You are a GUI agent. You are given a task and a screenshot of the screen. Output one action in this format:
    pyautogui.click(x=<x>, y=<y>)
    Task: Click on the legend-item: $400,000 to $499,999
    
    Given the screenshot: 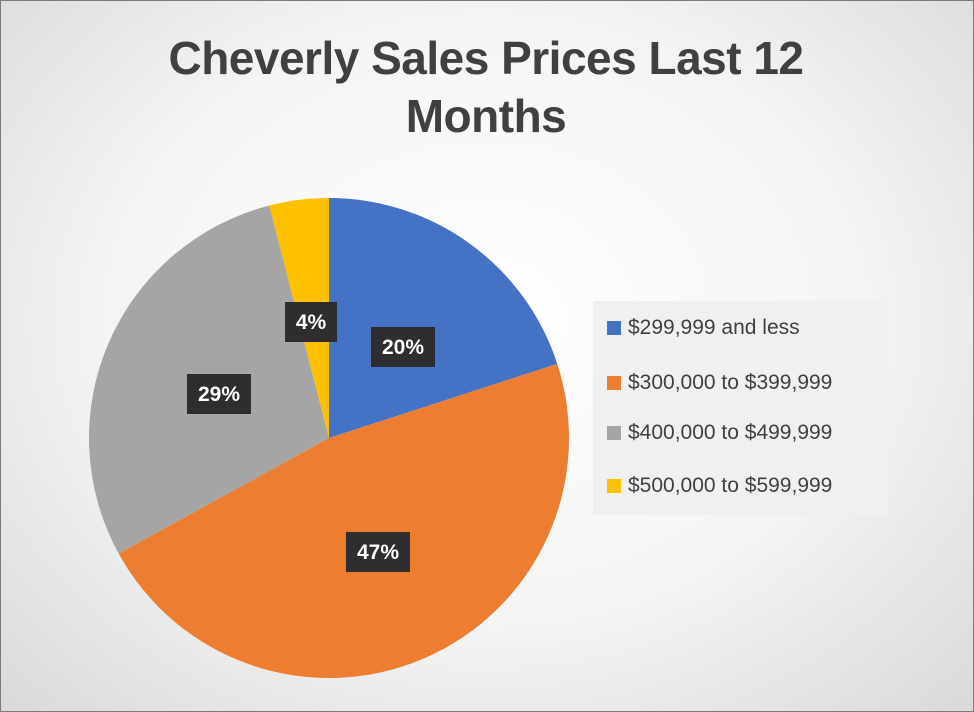 What is the action you would take?
    pyautogui.click(x=719, y=433)
    